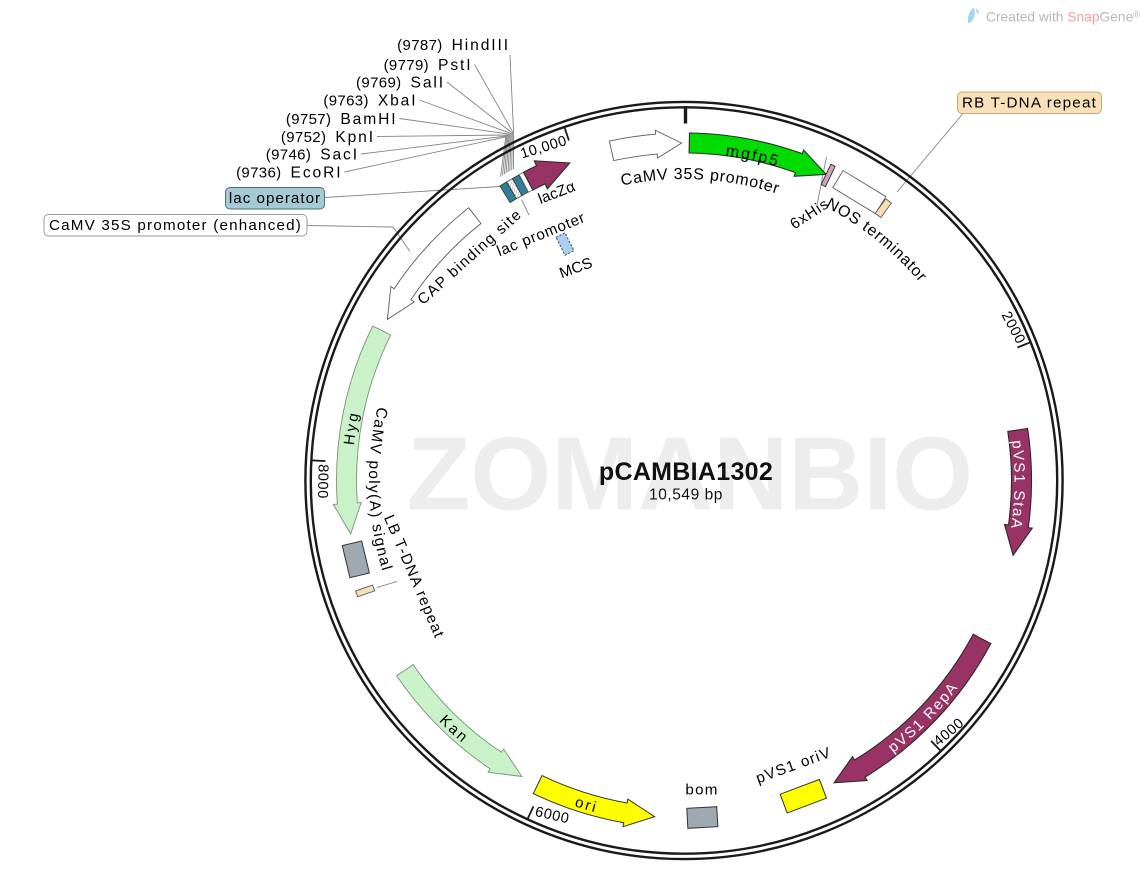 Image resolution: width=1146 pixels, height=890 pixels. What do you see at coordinates (312, 155) in the screenshot?
I see `svg-text:(9746)SacI: (9746) SacI` at bounding box center [312, 155].